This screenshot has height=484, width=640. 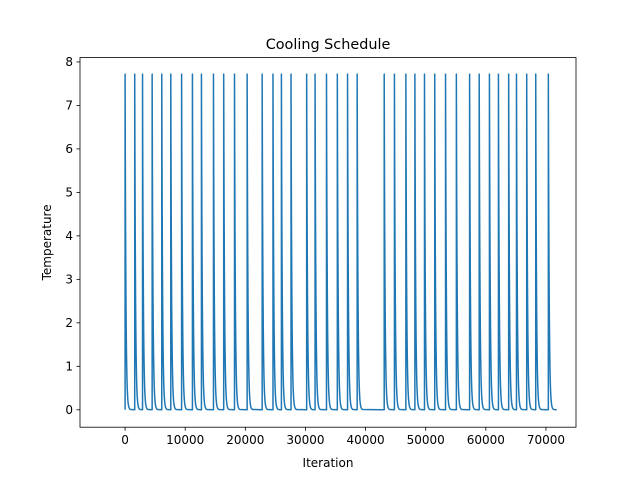 I want to click on x-axis-label: Iteration, so click(x=328, y=463).